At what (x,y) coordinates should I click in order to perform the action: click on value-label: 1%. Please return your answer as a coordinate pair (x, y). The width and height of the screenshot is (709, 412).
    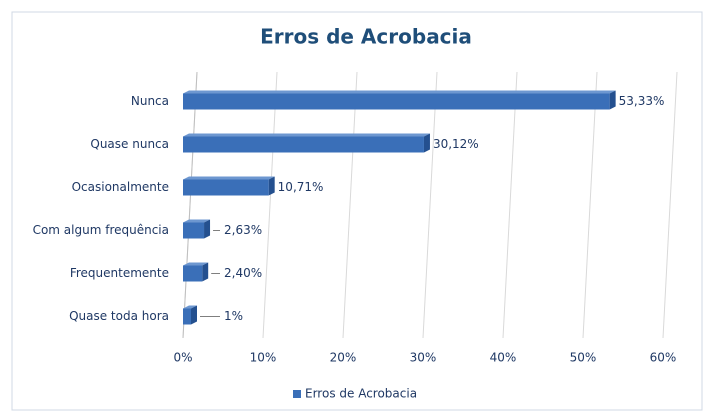
    Looking at the image, I should click on (233, 316).